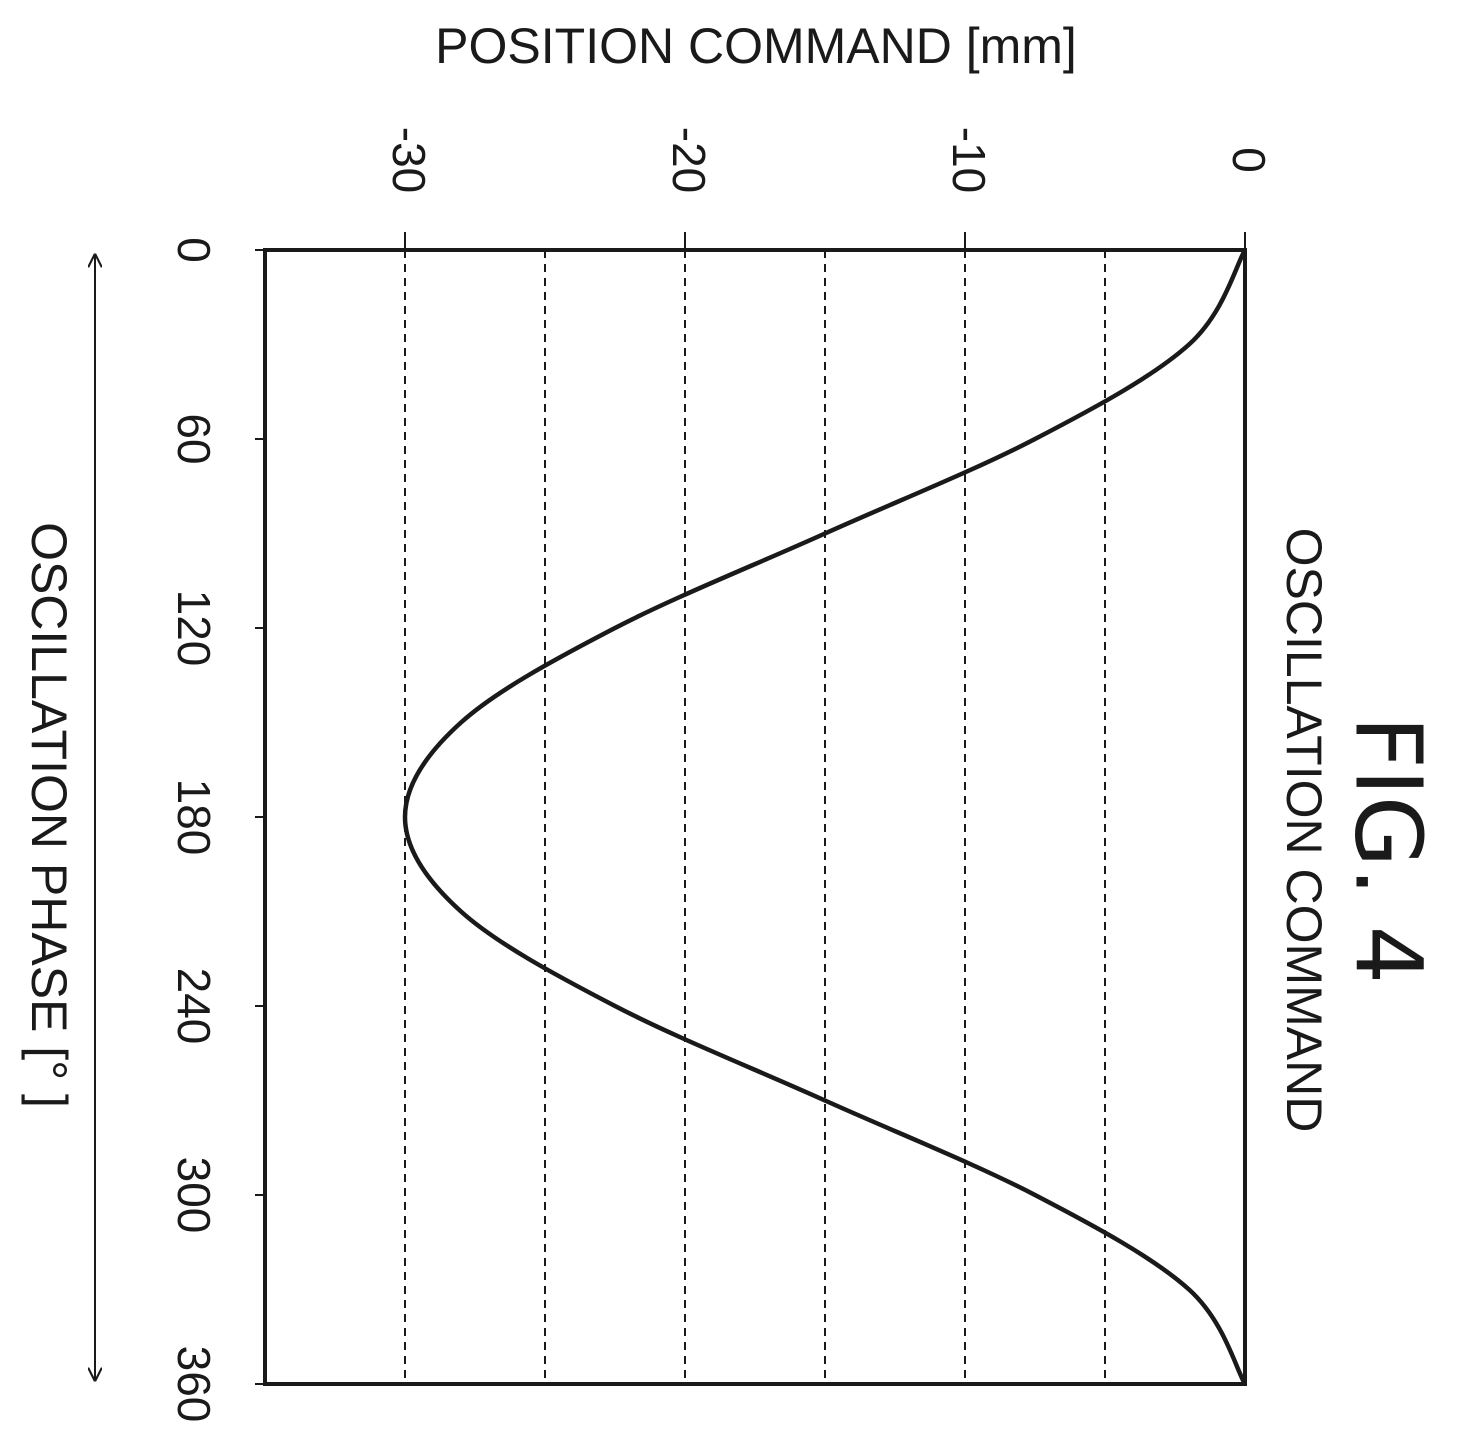  Describe the element at coordinates (756, 46) in the screenshot. I see `y-axis-title: POSITION COMMAND [mm]` at that location.